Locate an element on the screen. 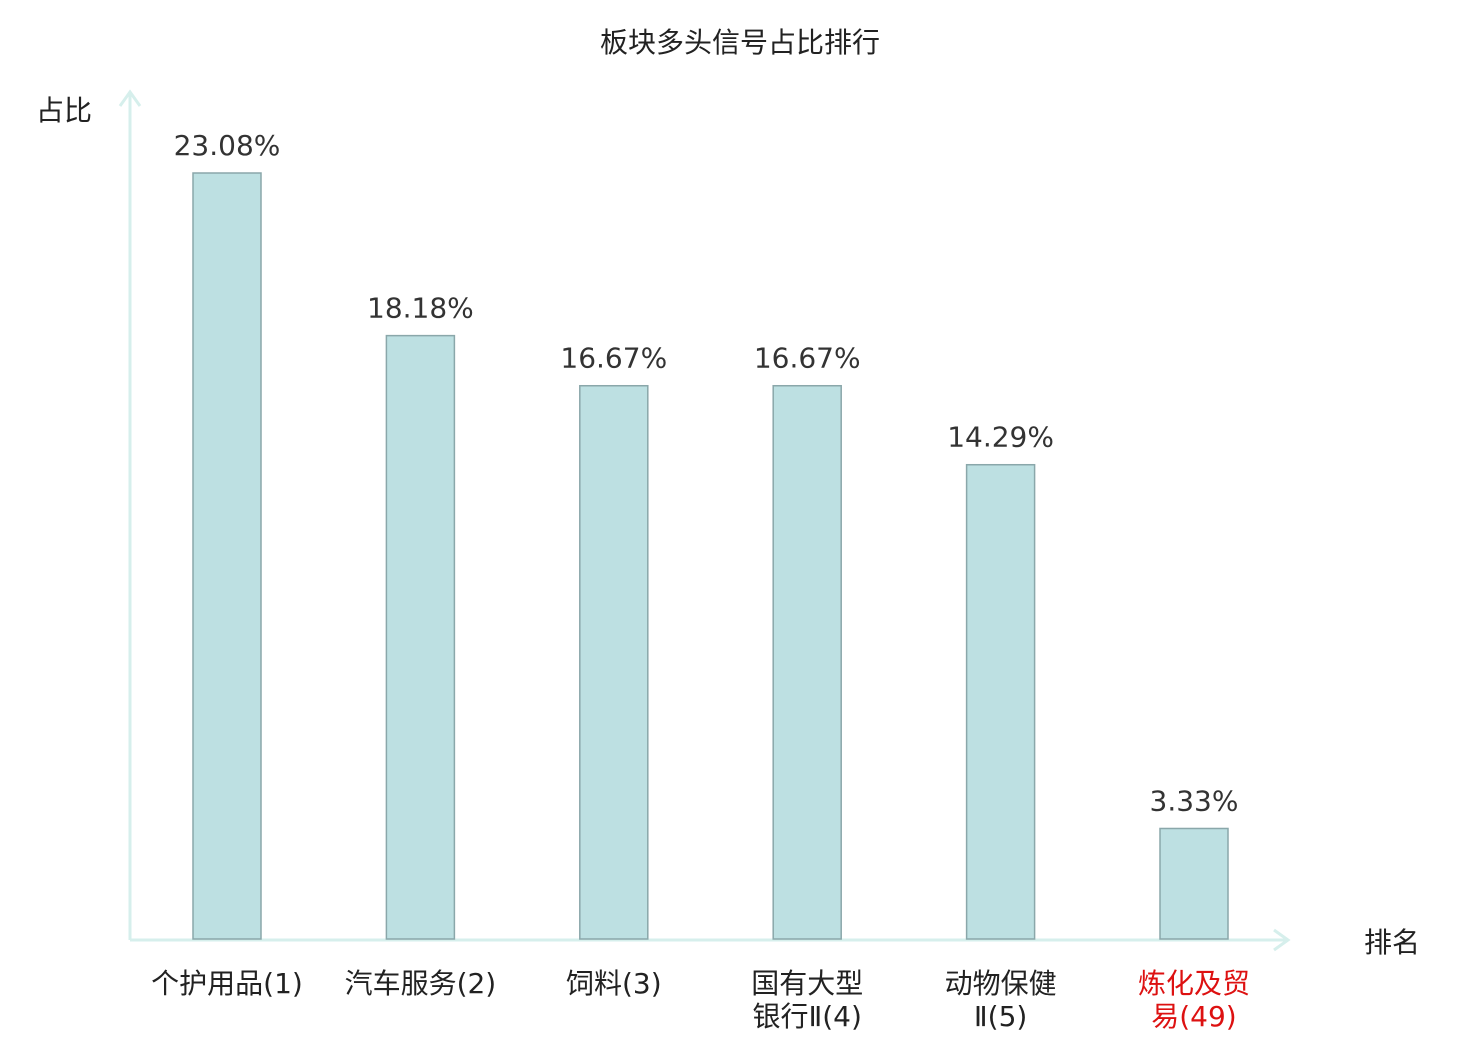 This screenshot has width=1480, height=1040. y-axis is located at coordinates (130, 514).